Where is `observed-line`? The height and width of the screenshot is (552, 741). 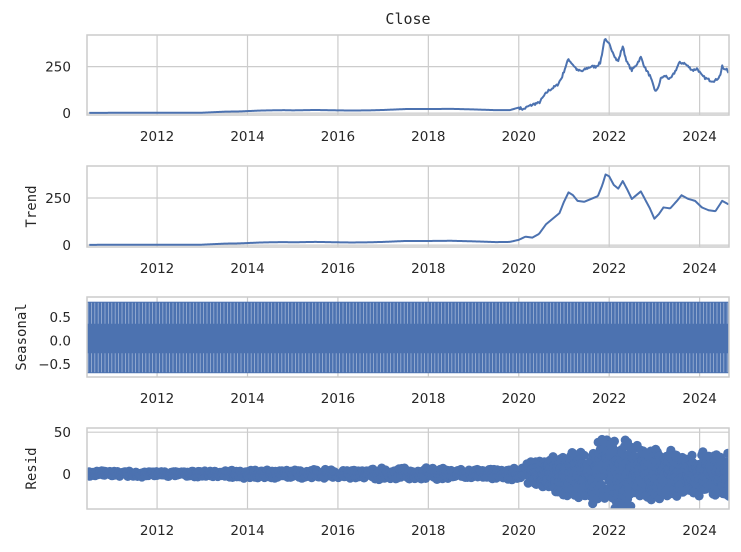
observed-line is located at coordinates (409, 76).